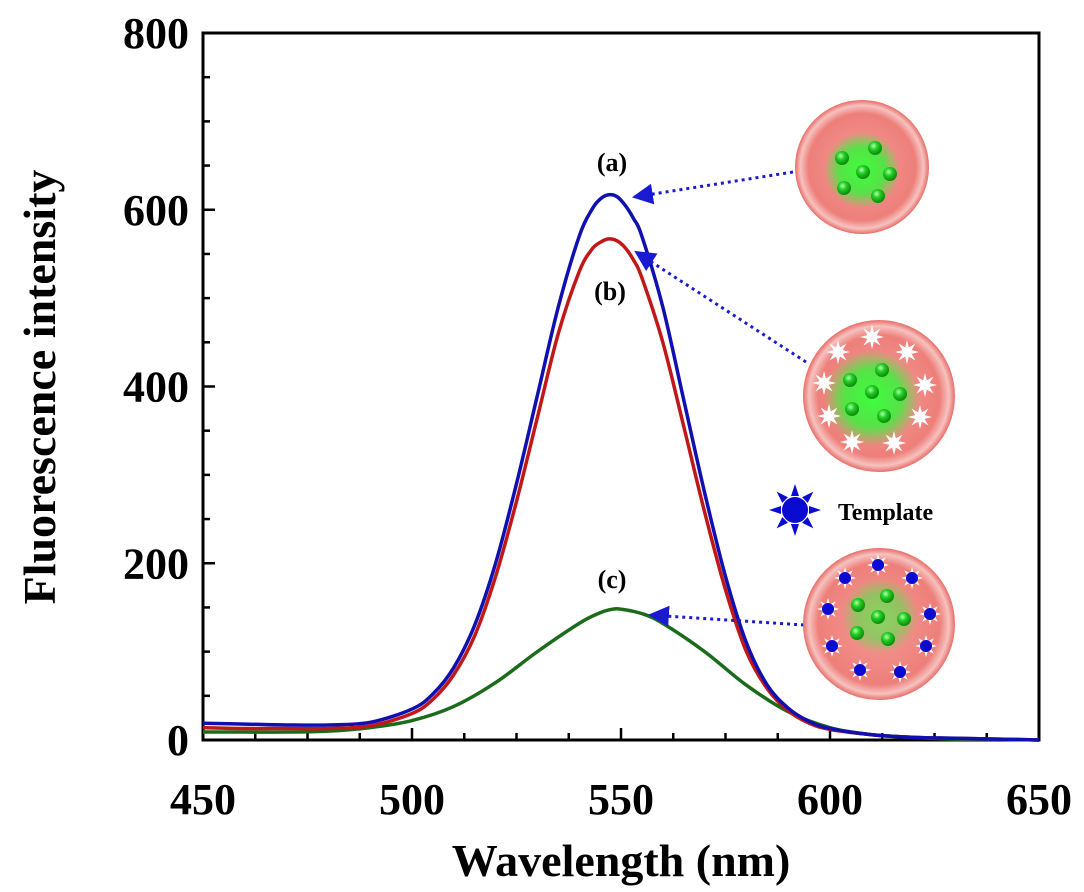  What do you see at coordinates (612, 579) in the screenshot?
I see `curve-label-c: (c)` at bounding box center [612, 579].